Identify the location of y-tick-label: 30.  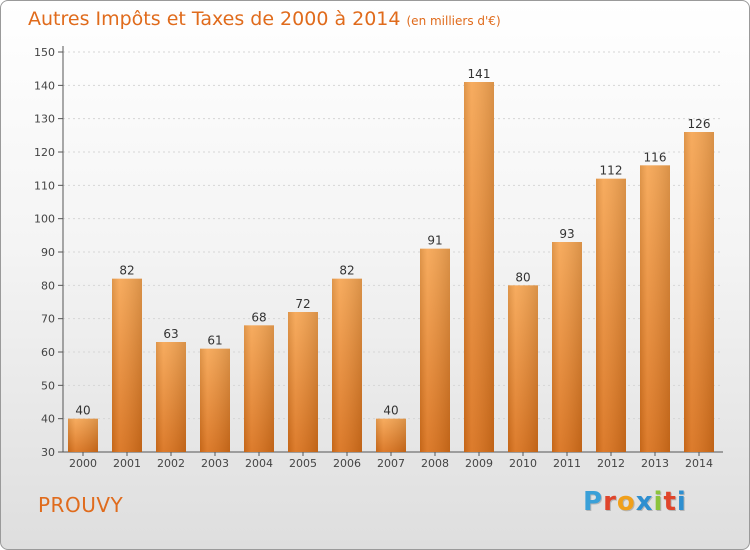
(48, 452).